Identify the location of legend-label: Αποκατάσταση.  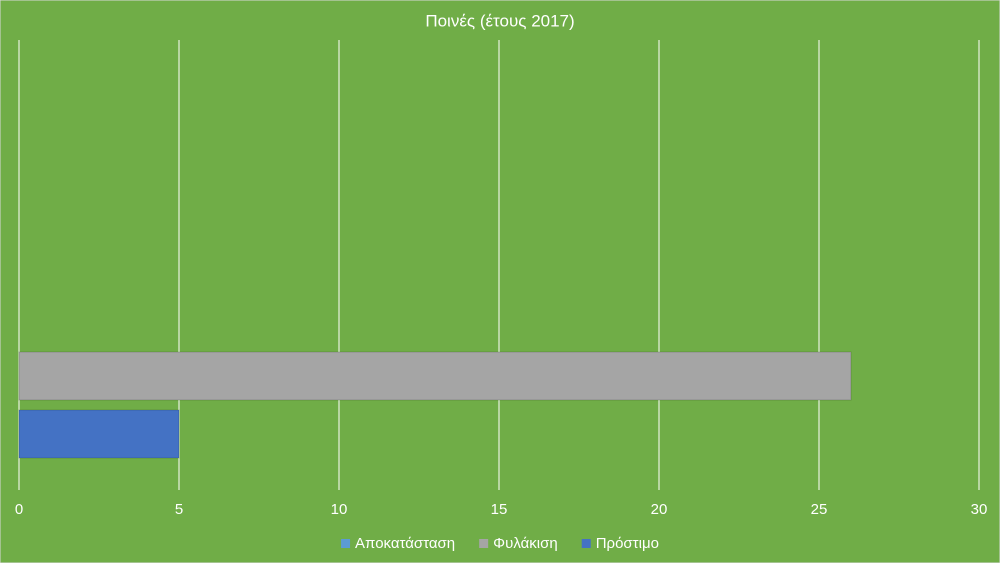
(405, 543).